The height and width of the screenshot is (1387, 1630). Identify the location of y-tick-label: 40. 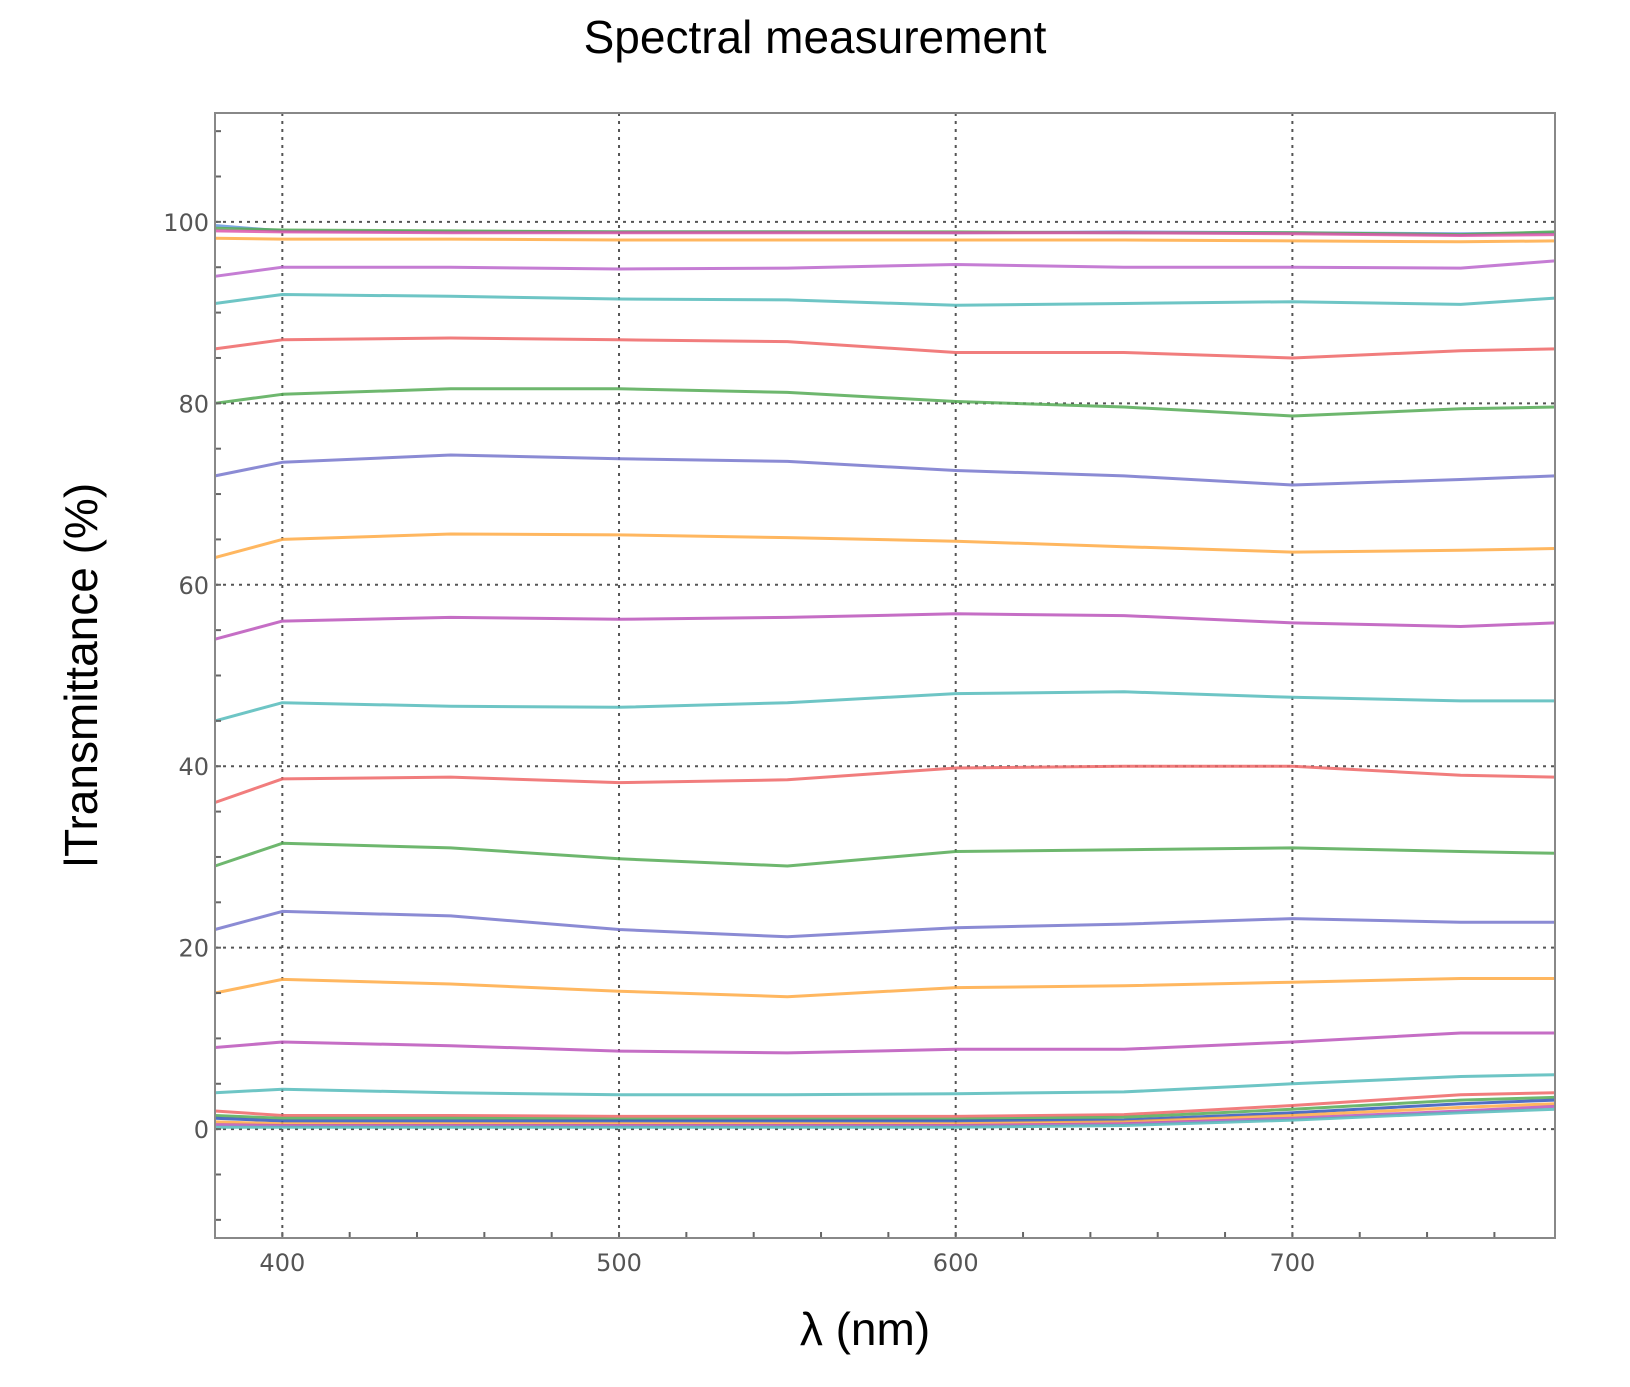
(193, 767).